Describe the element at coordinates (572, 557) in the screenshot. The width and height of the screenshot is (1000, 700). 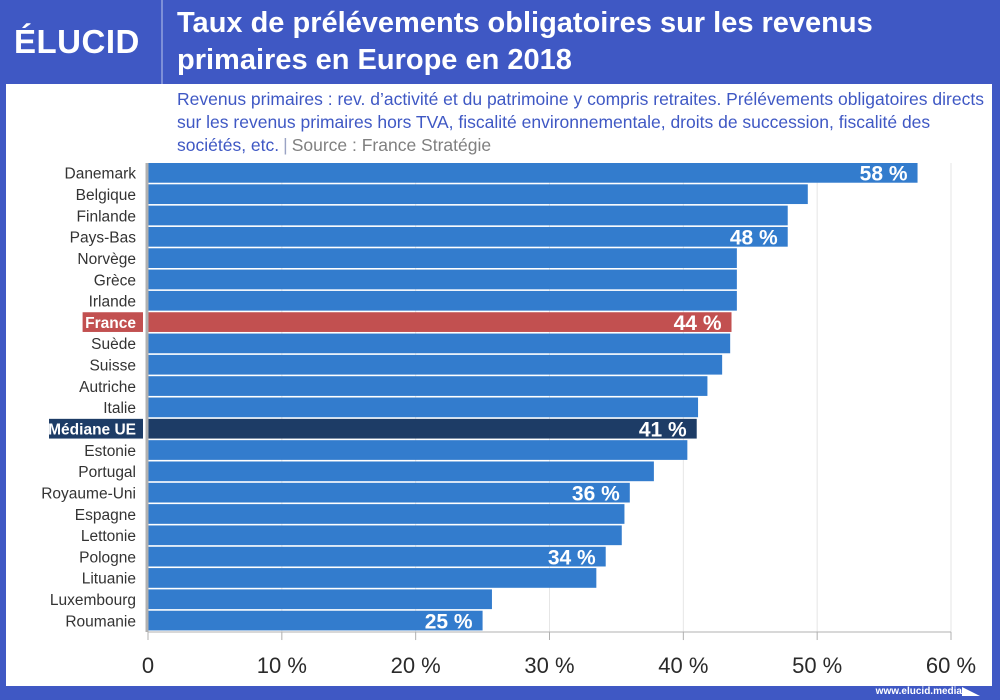
I see `data-label: 34 %` at that location.